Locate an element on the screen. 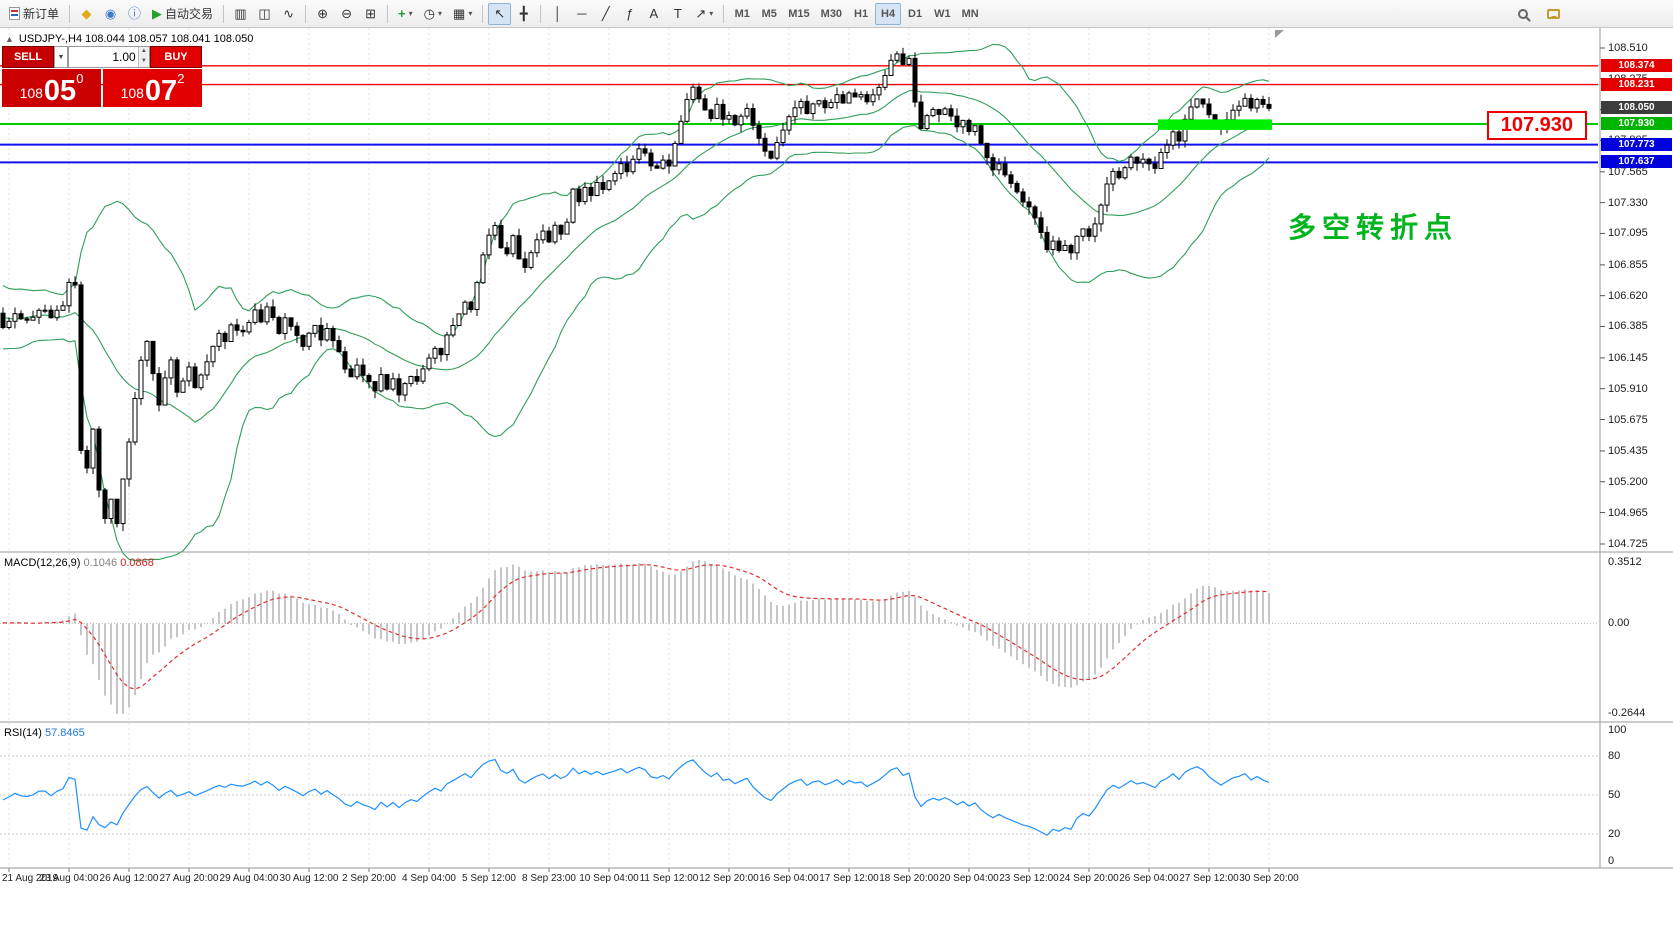  macd-label: MACD(12,26,9) 0.1046 0.0868 is located at coordinates (79, 563).